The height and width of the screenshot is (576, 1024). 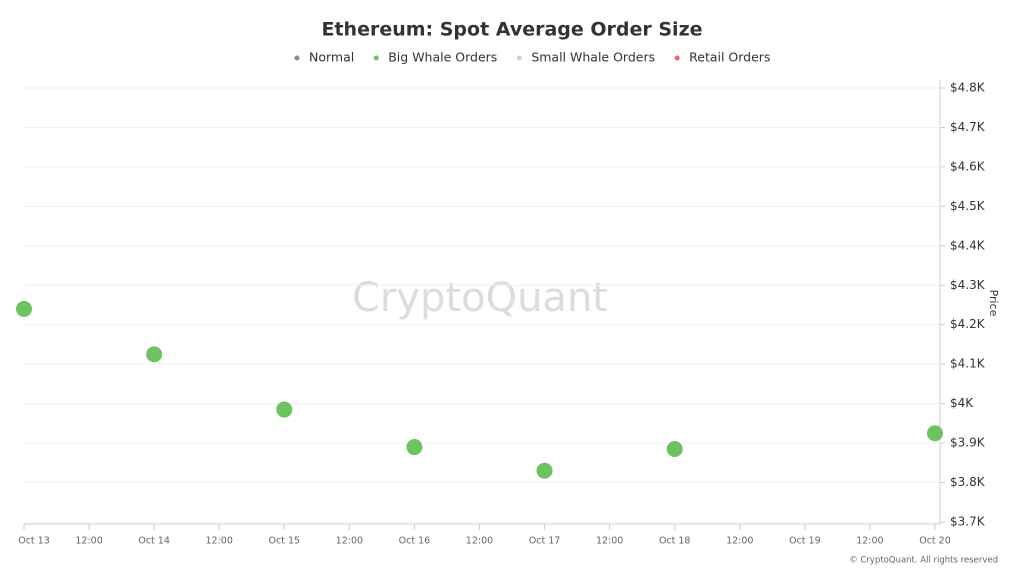 I want to click on legend-label: Normal, so click(x=331, y=57).